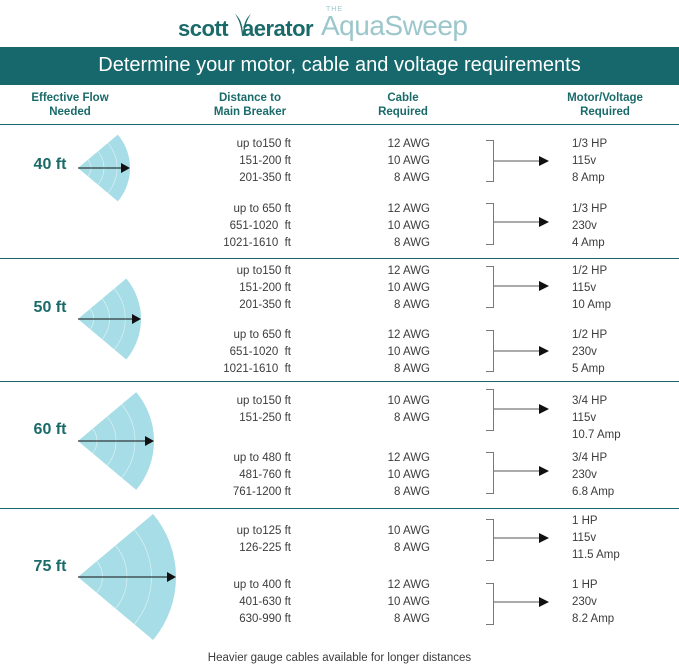 The height and width of the screenshot is (670, 679). I want to click on header-distance-line2: Main Breaker, so click(250, 112).